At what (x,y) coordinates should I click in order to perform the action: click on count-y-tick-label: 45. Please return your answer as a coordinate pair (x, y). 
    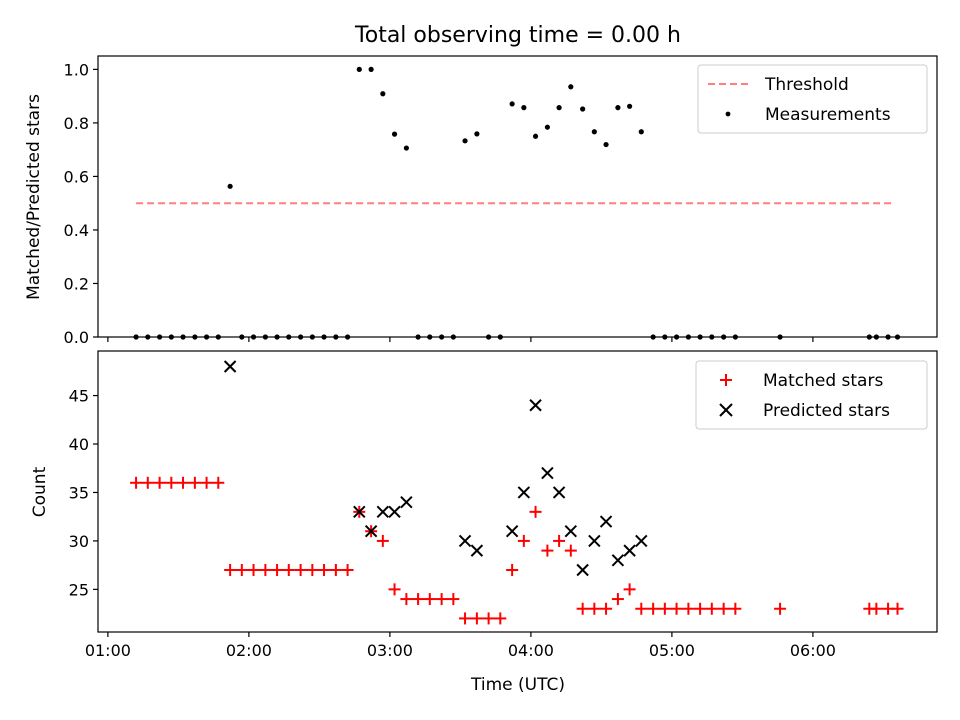
    Looking at the image, I should click on (79, 396).